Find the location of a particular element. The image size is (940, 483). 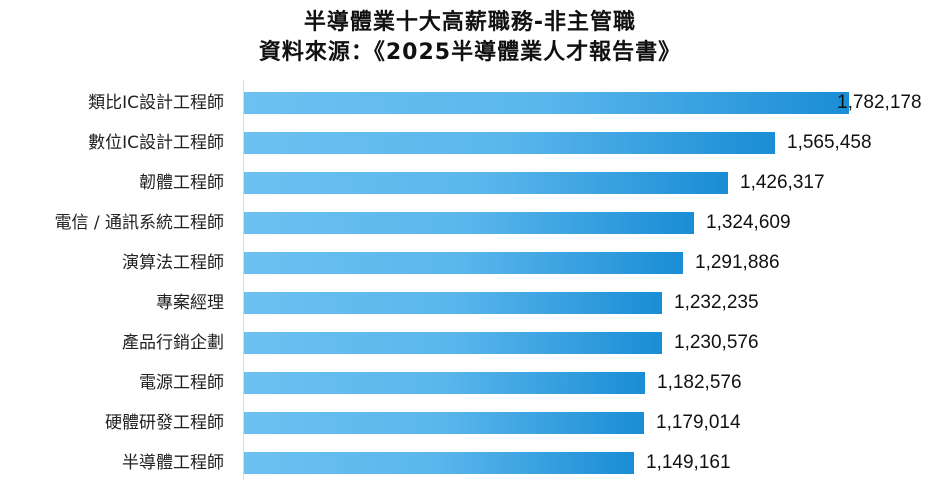

value-label: 1,291,886 is located at coordinates (737, 262).